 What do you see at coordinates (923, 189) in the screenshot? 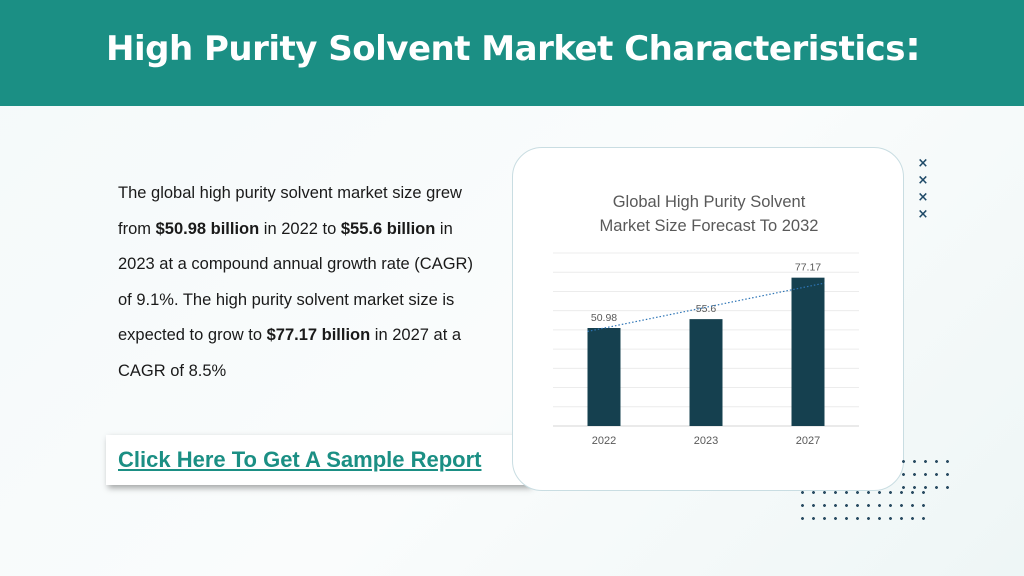
I see `decorative-x-marks: × × × ×` at bounding box center [923, 189].